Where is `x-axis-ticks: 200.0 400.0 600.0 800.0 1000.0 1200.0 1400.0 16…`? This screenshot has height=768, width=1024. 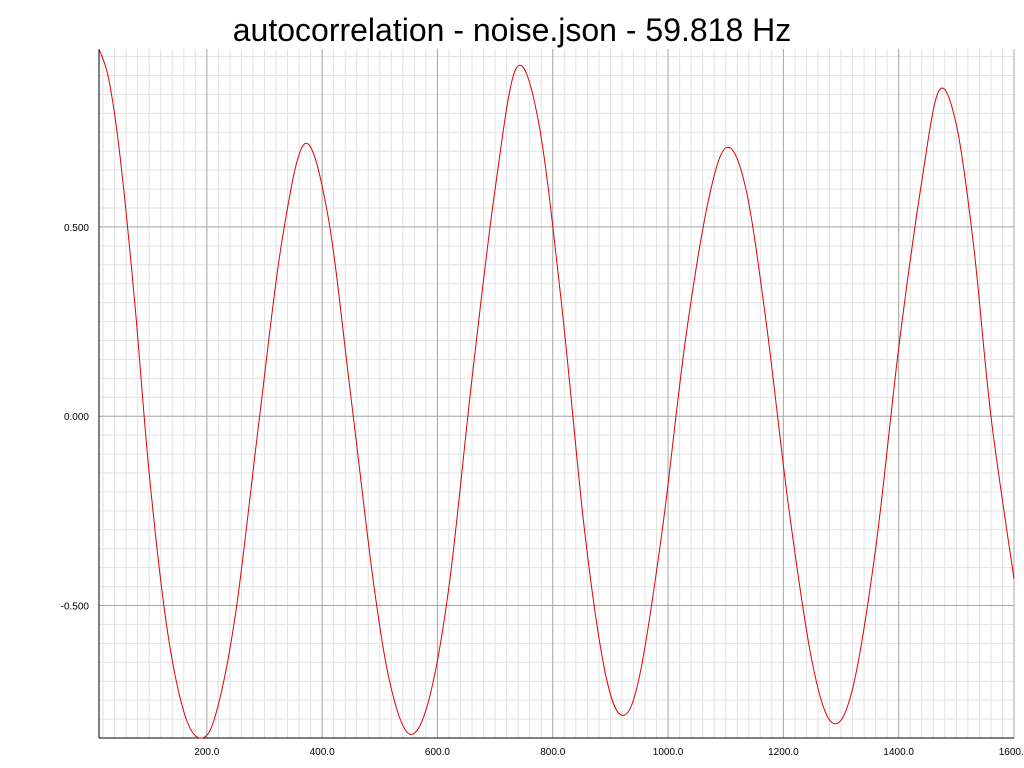 x-axis-ticks: 200.0 400.0 600.0 800.0 1000.0 1200.0 1400.0 16… is located at coordinates (609, 752).